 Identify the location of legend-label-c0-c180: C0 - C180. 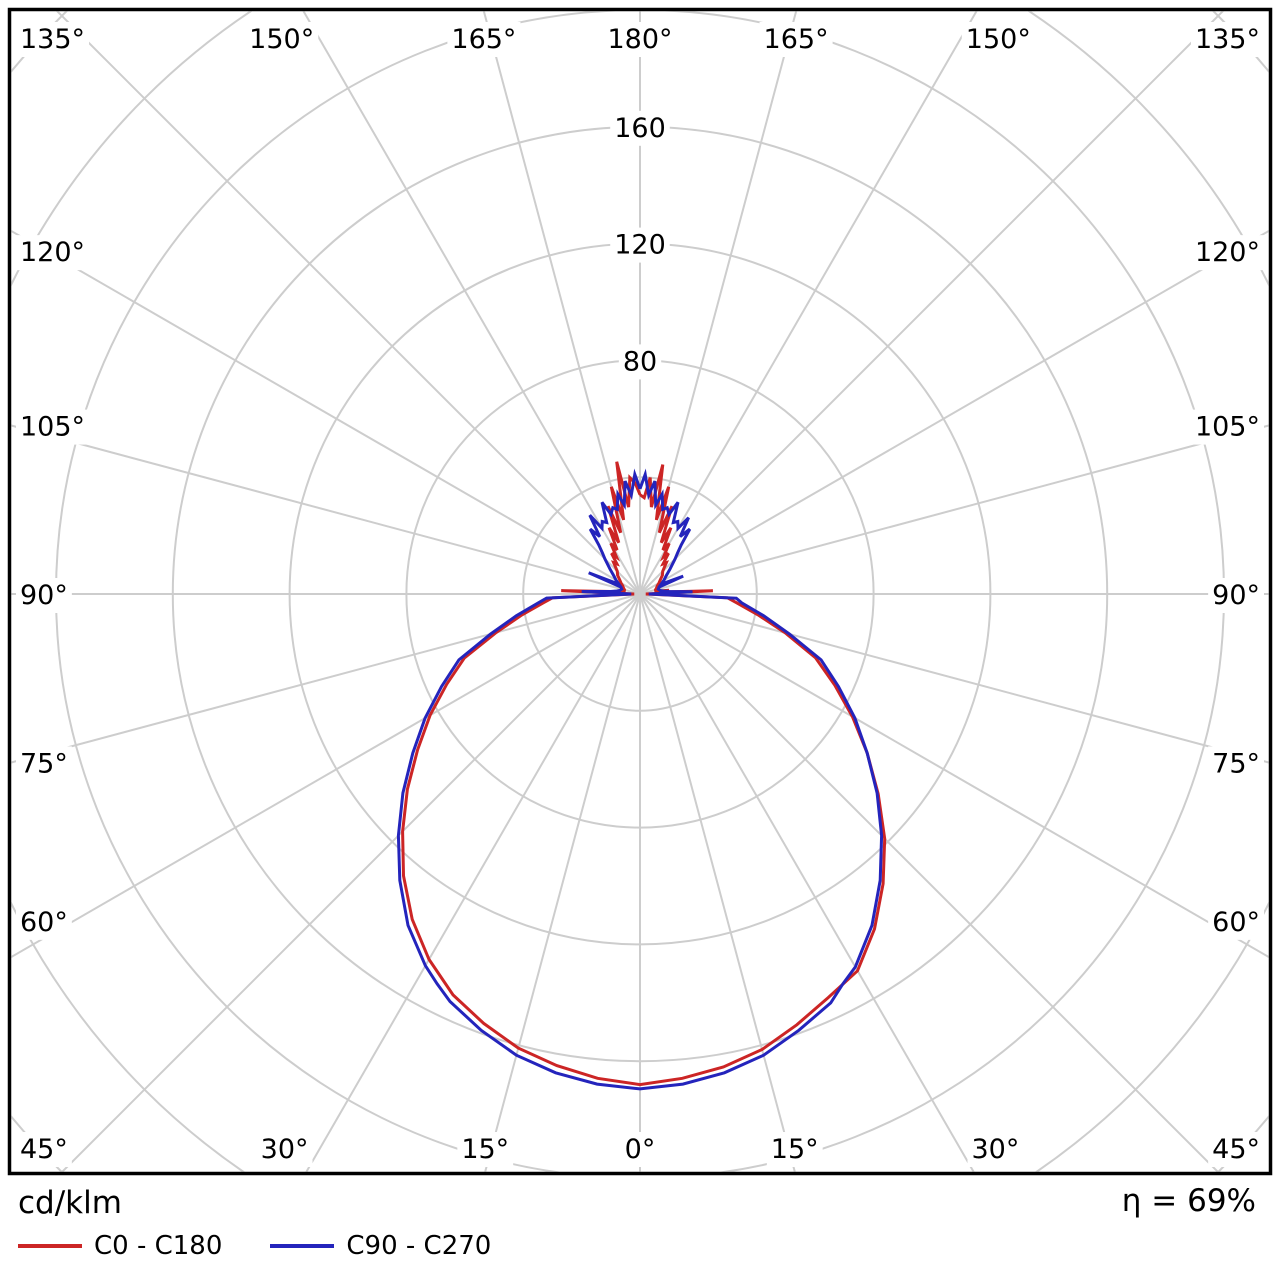
(158, 1246).